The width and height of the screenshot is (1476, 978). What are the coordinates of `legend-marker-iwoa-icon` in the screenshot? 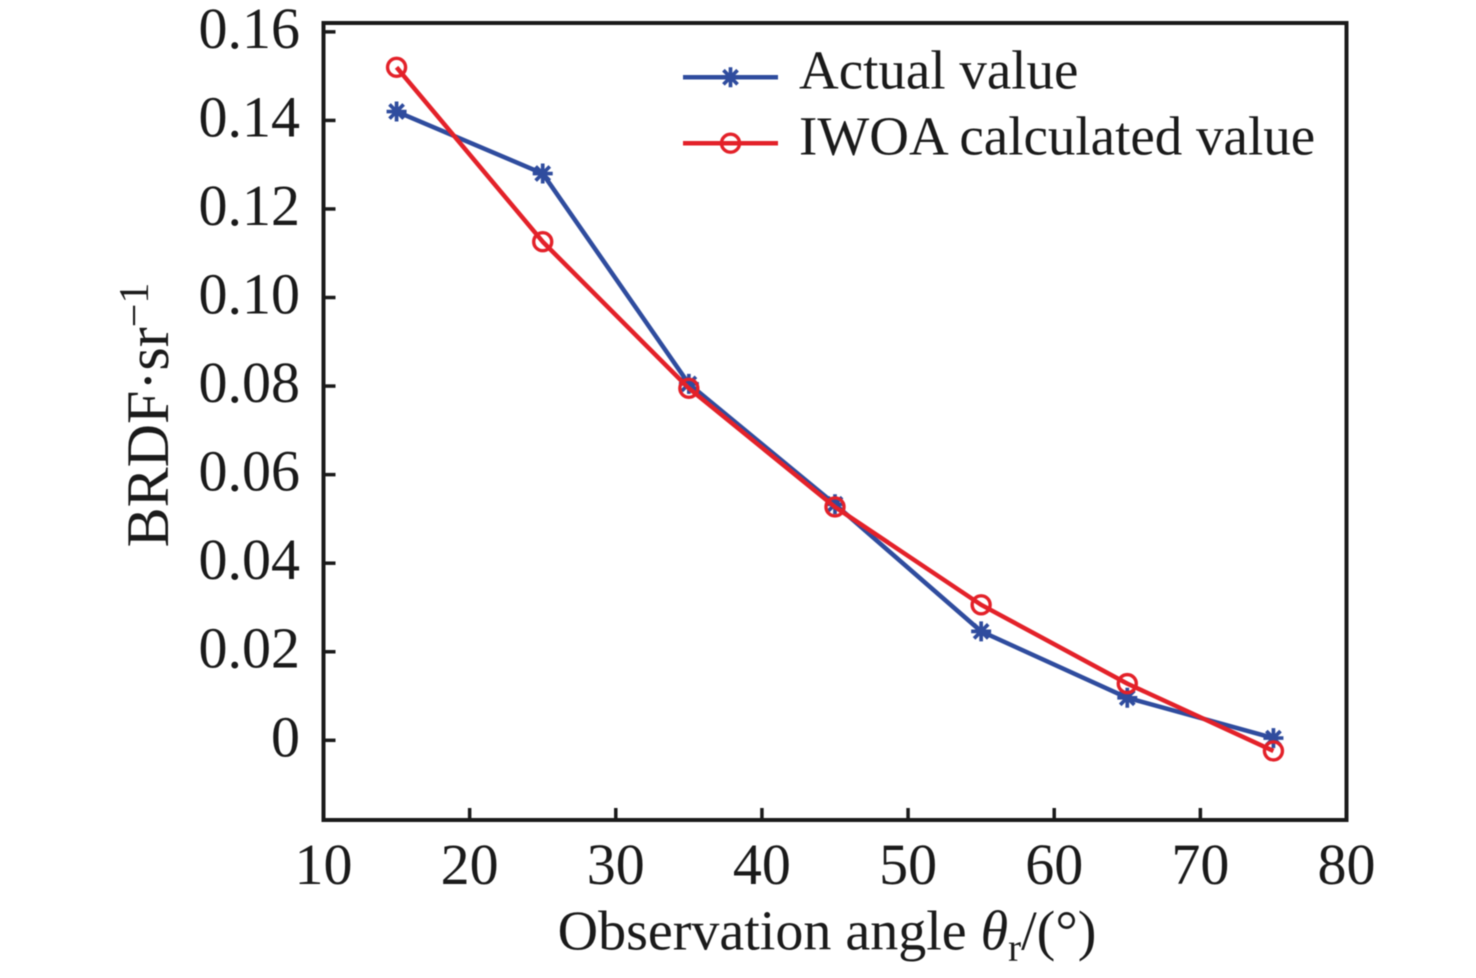 It's located at (730, 143).